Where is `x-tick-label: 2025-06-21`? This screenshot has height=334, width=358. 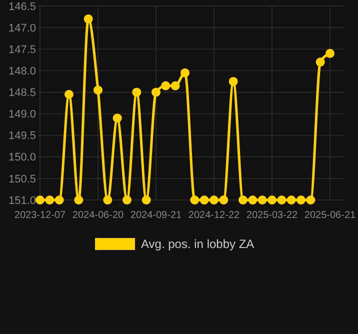
x-tick-label: 2025-06-21 is located at coordinates (330, 215).